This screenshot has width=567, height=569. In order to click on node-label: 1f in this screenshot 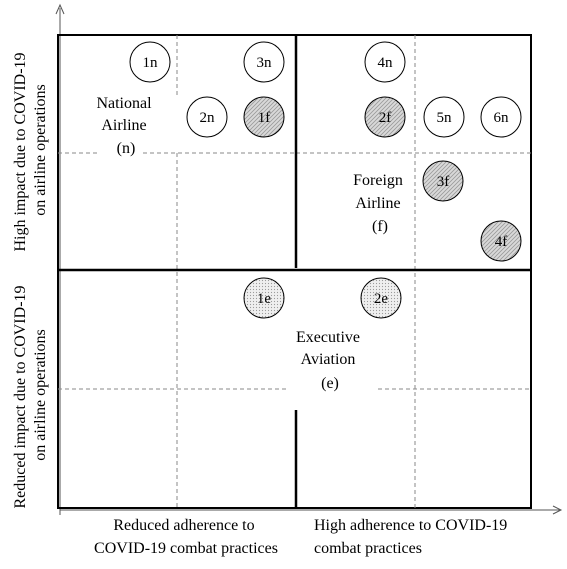, I will do `click(264, 118)`.